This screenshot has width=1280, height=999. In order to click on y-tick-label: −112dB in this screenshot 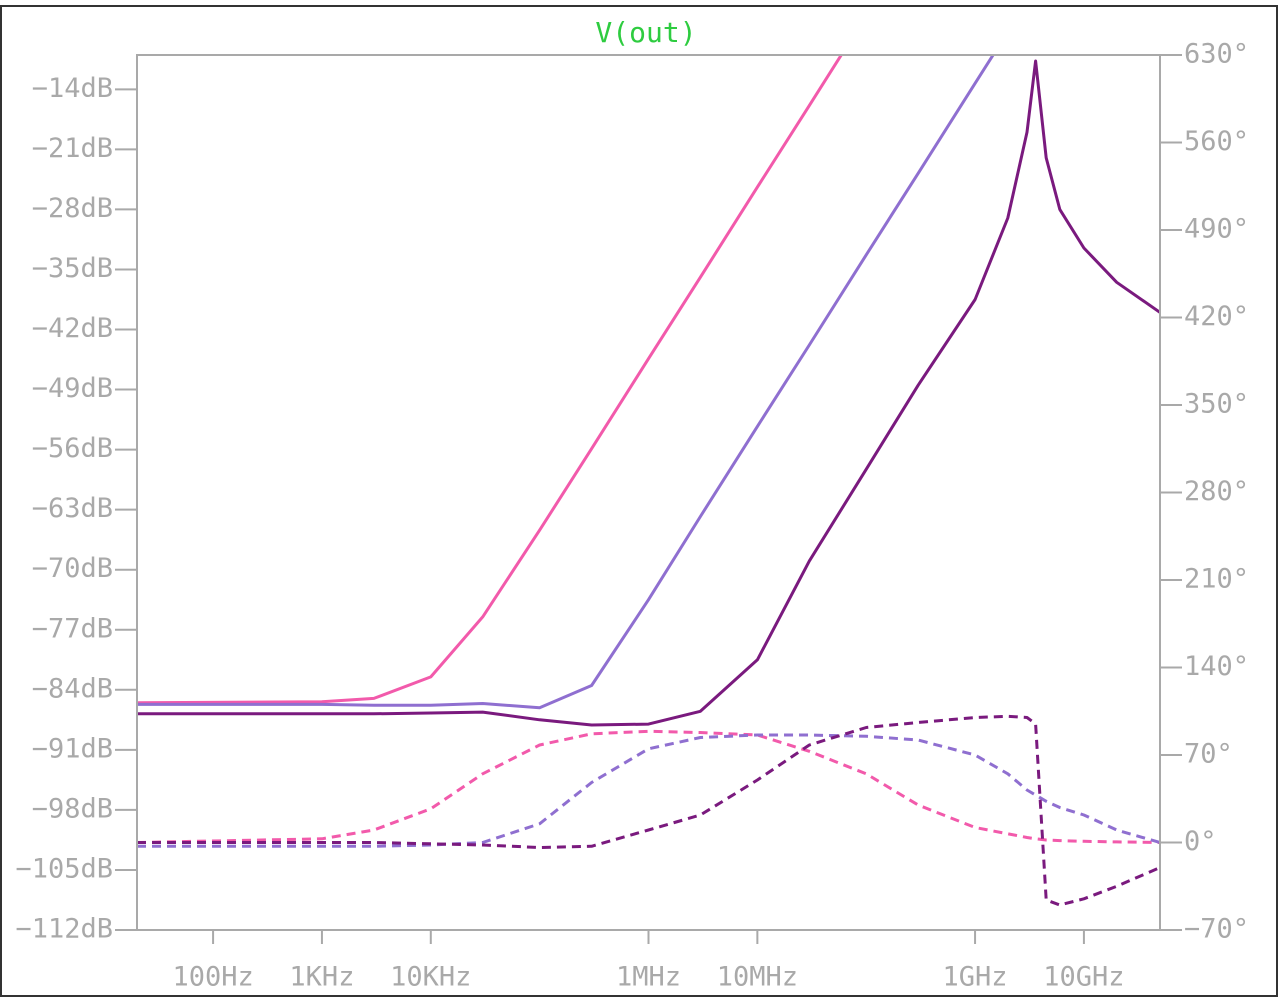, I will do `click(64, 929)`.